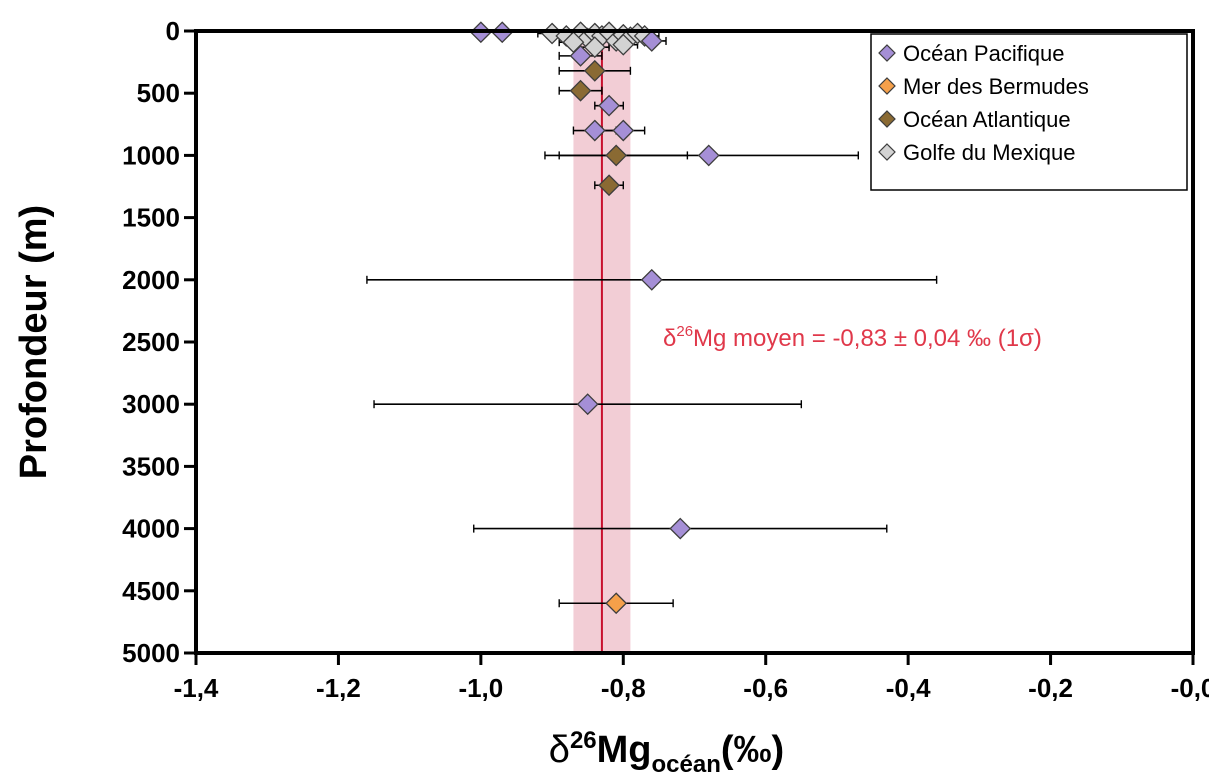  What do you see at coordinates (1190, 688) in the screenshot?
I see `x-tick-label: -0,0` at bounding box center [1190, 688].